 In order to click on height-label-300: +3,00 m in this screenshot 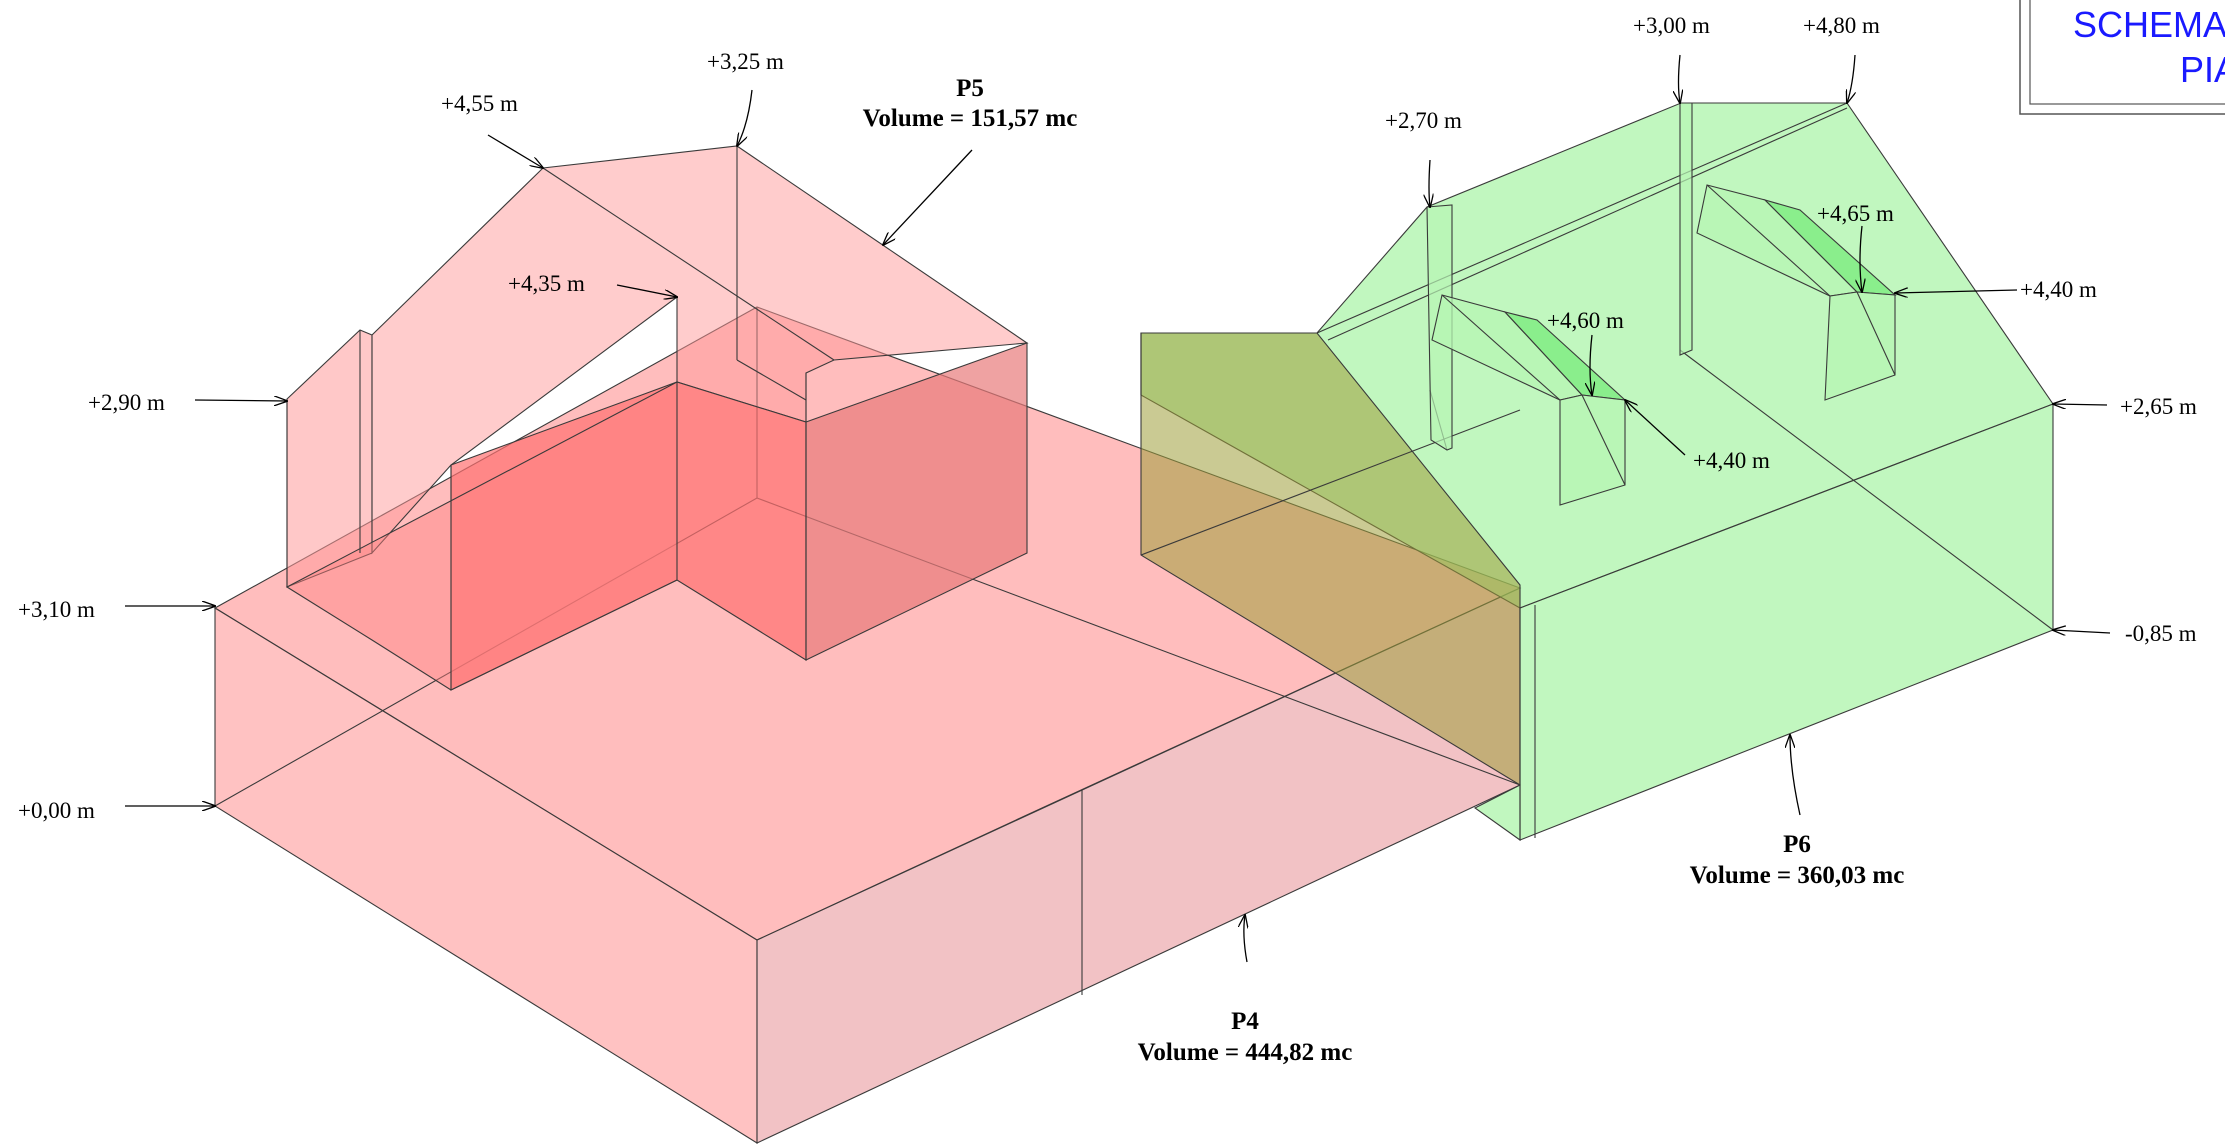, I will do `click(1671, 25)`.